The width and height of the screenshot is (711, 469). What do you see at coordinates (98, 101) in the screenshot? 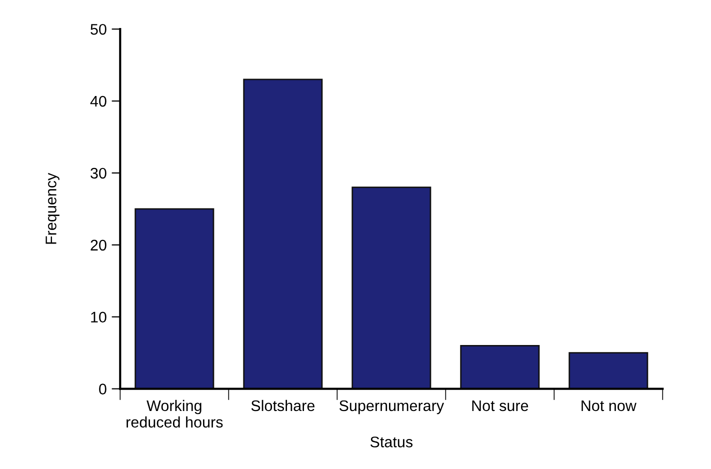
I see `y-tick-label: 40` at bounding box center [98, 101].